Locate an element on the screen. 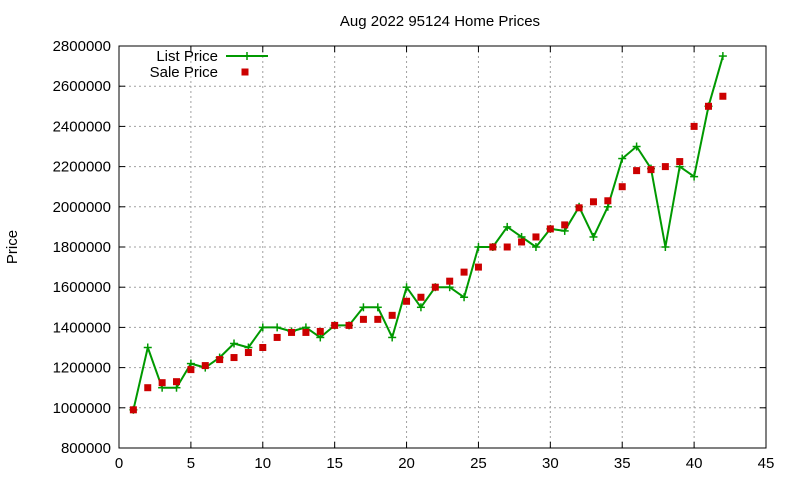  x-tick-label: 5 is located at coordinates (191, 463).